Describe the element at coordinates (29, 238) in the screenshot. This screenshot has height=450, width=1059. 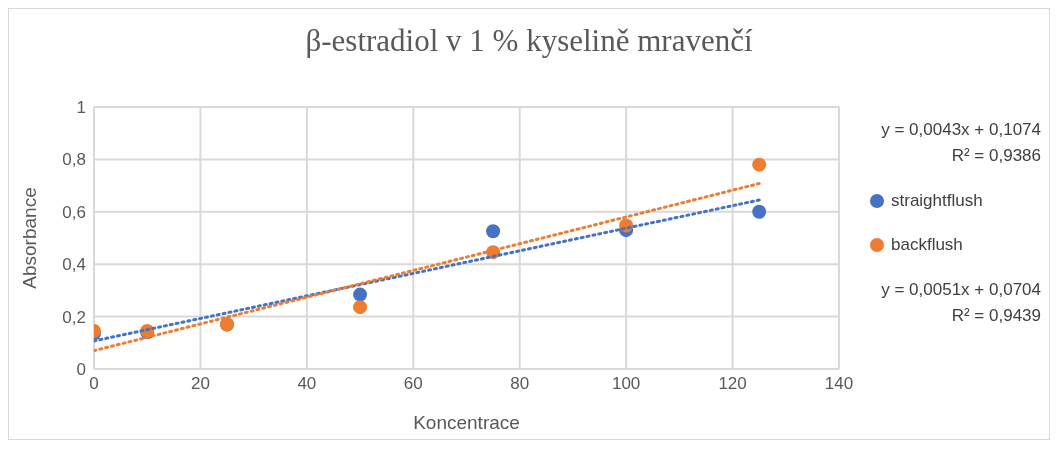
I see `y-axis-title: Absorbance` at that location.